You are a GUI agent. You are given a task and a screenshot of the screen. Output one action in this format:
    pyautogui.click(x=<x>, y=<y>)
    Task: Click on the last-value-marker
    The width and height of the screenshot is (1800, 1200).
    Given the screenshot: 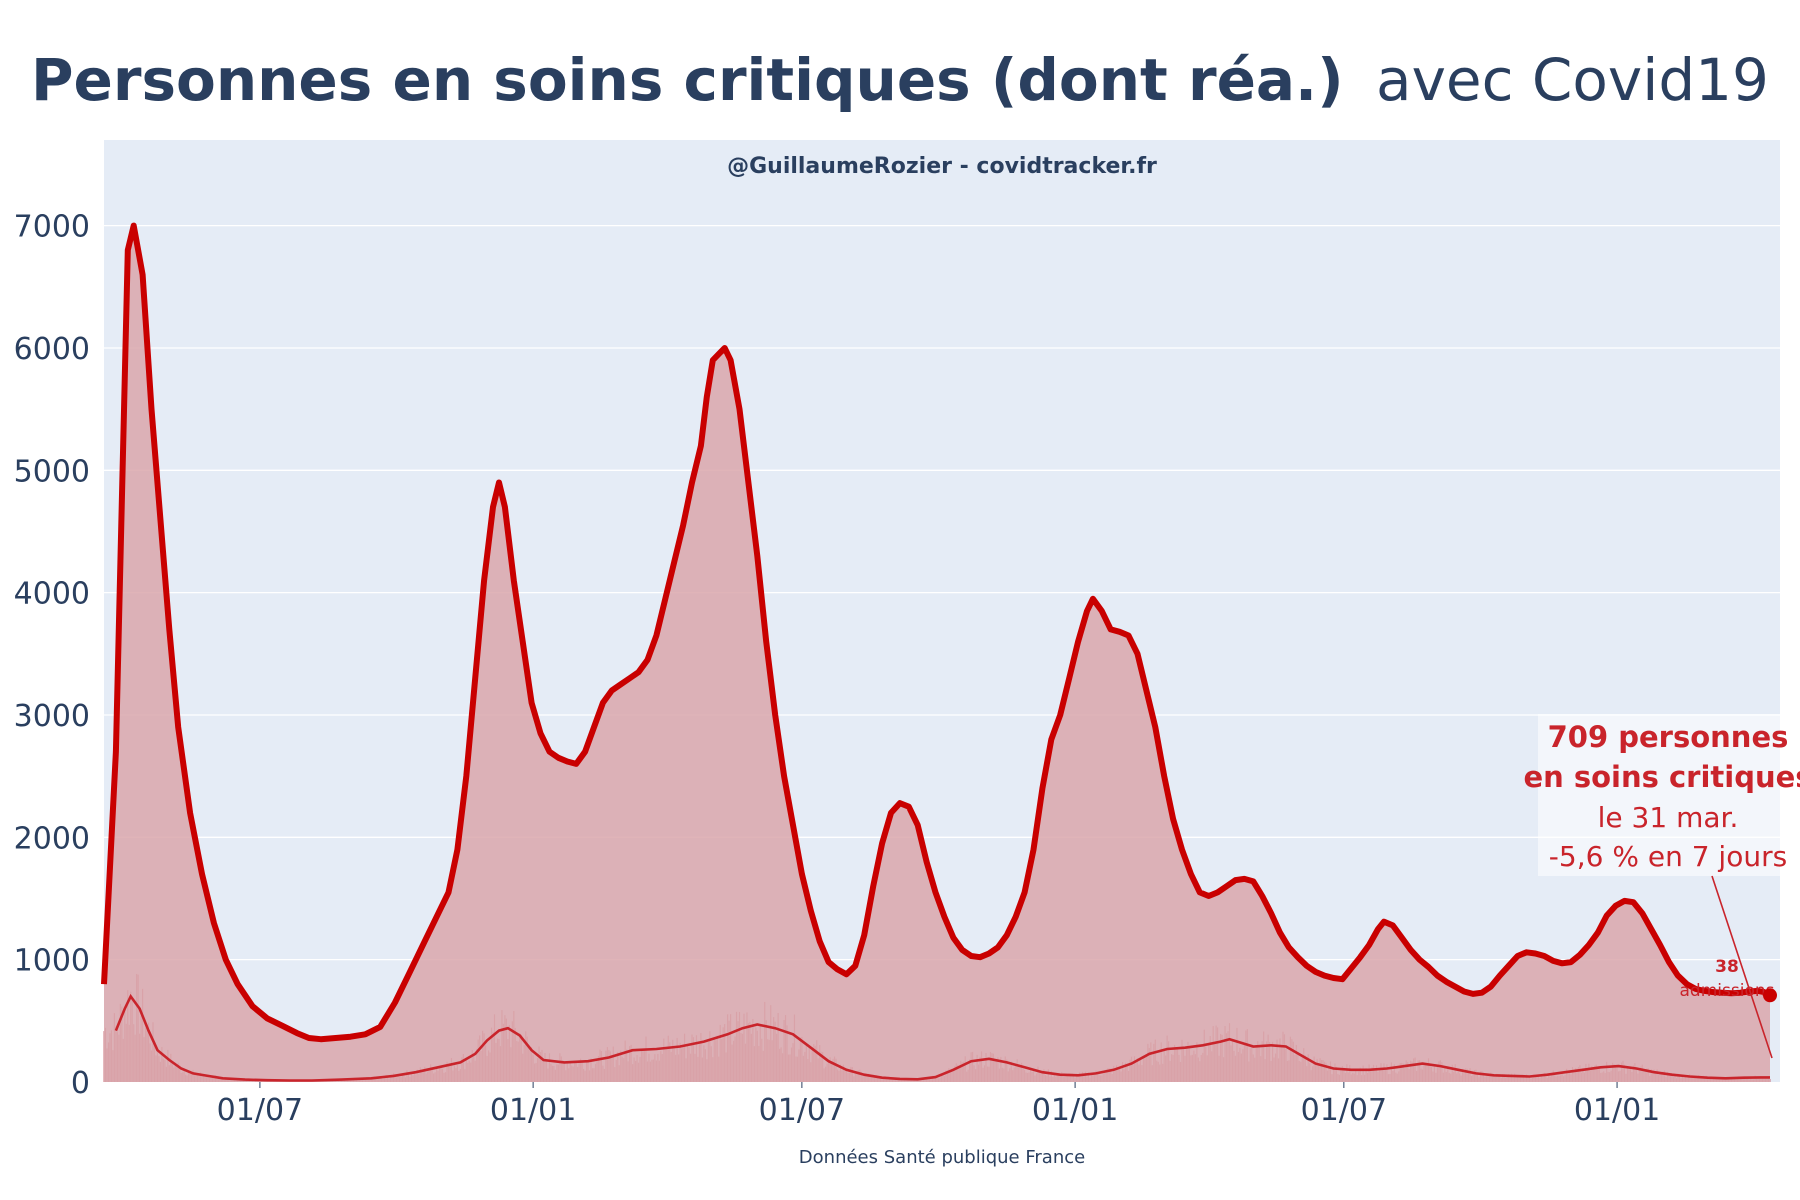 What is the action you would take?
    pyautogui.click(x=1770, y=995)
    